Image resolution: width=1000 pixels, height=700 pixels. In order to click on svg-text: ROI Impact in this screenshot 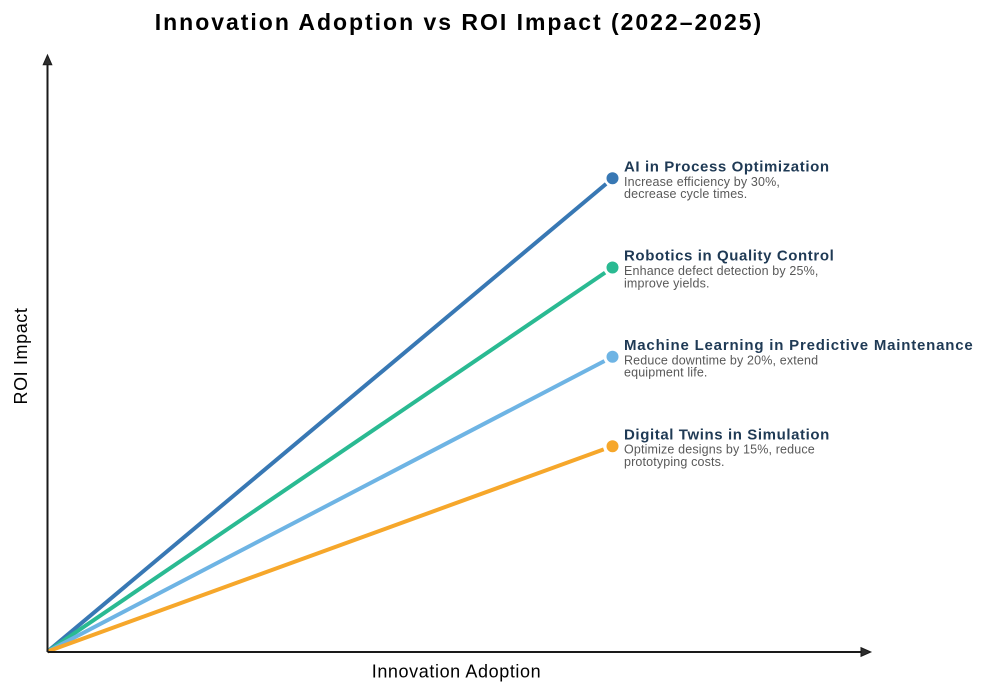, I will do `click(21, 355)`.